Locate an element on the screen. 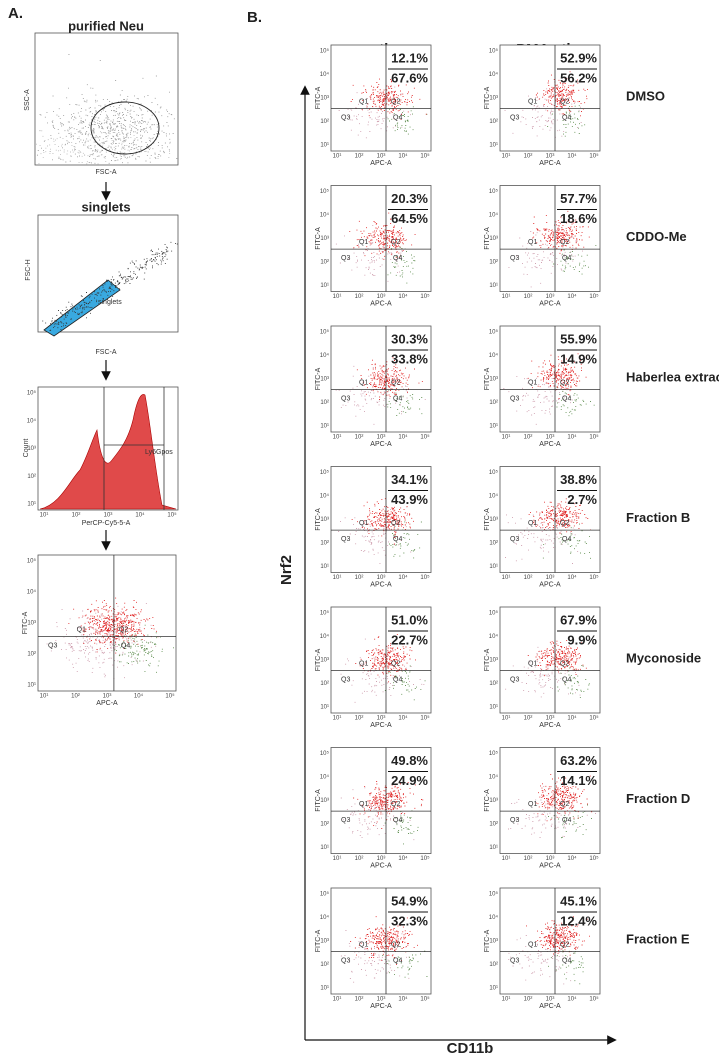 This screenshot has height=1057, width=719. gate-label: Ly6Gpos is located at coordinates (159, 452).